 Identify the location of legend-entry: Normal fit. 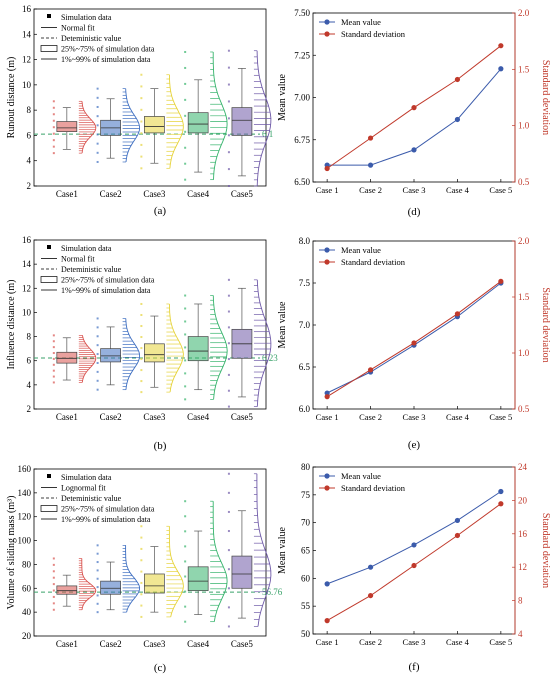
(78, 28).